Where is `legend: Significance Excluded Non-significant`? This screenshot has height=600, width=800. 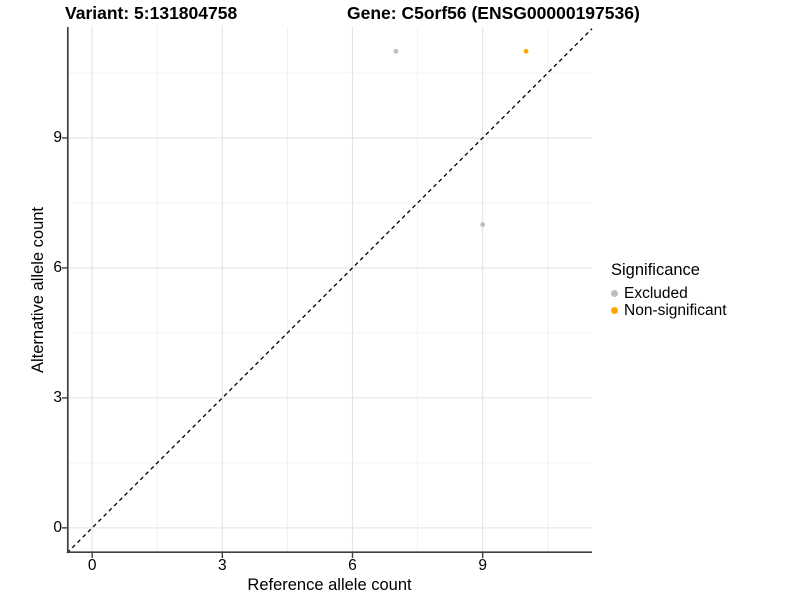 legend: Significance Excluded Non-significant is located at coordinates (669, 290).